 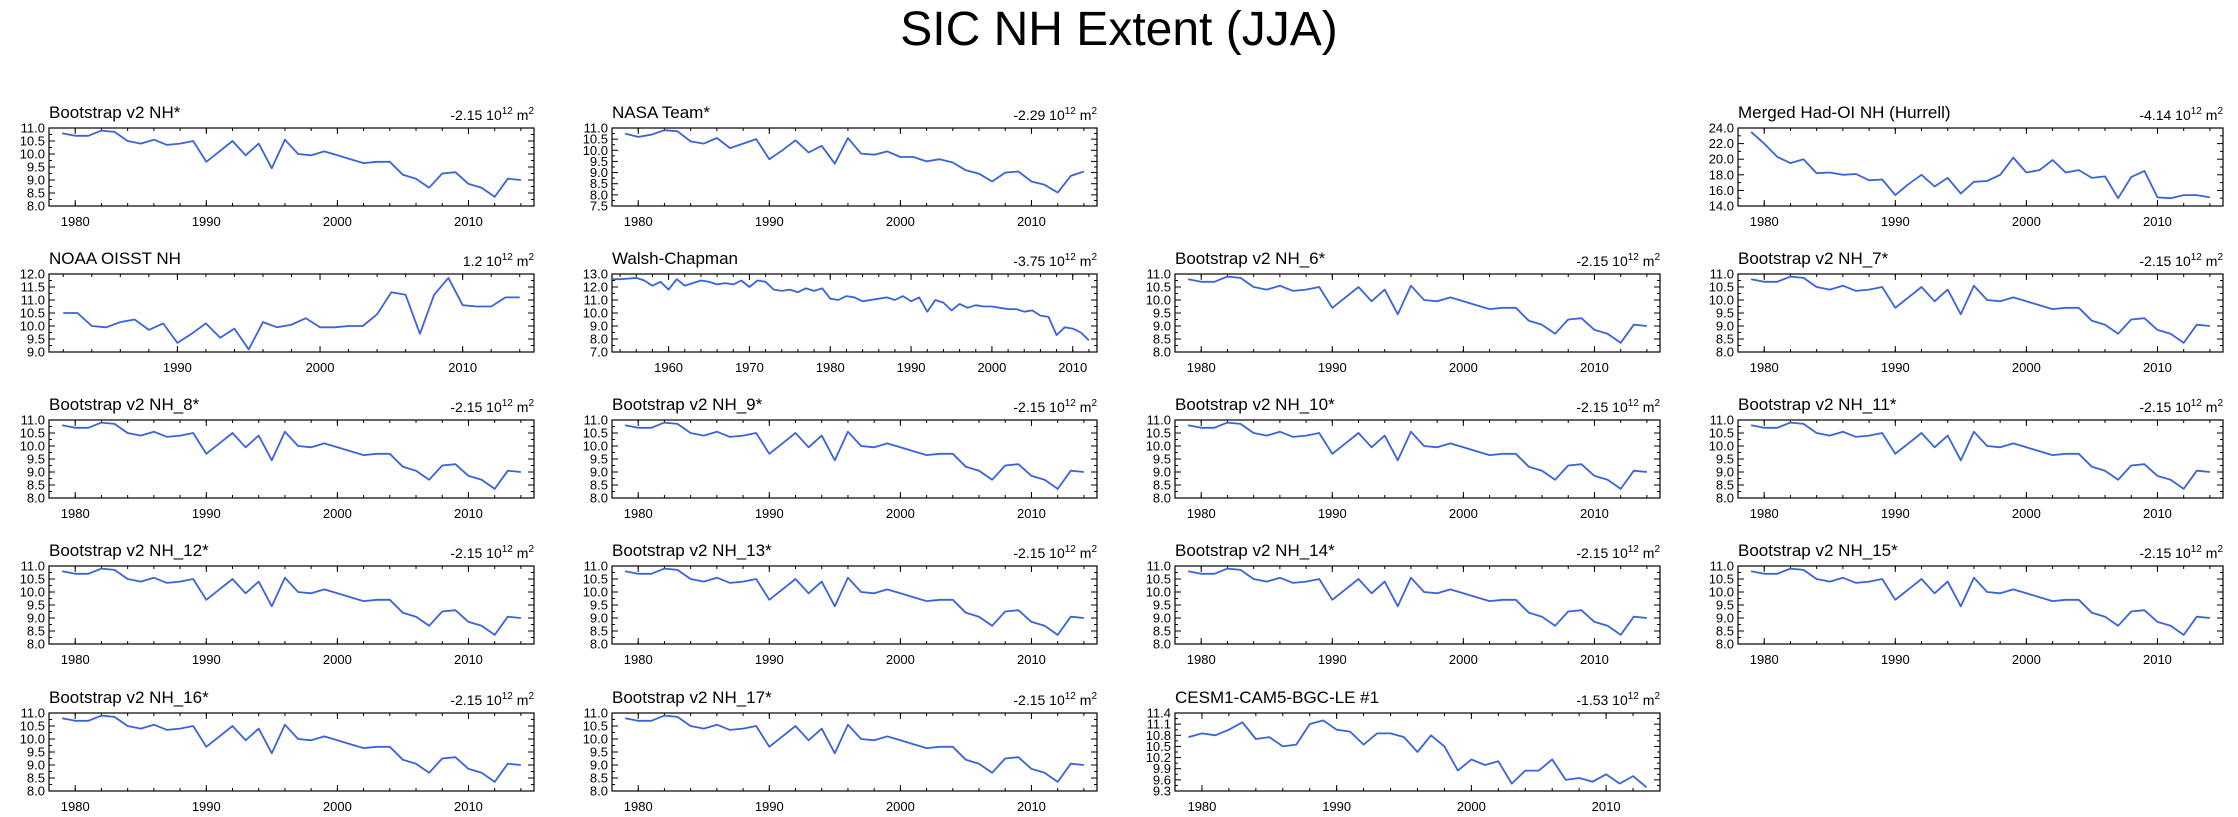 What do you see at coordinates (1250, 258) in the screenshot?
I see `panel-title: Bootstrap v2 NH_6*` at bounding box center [1250, 258].